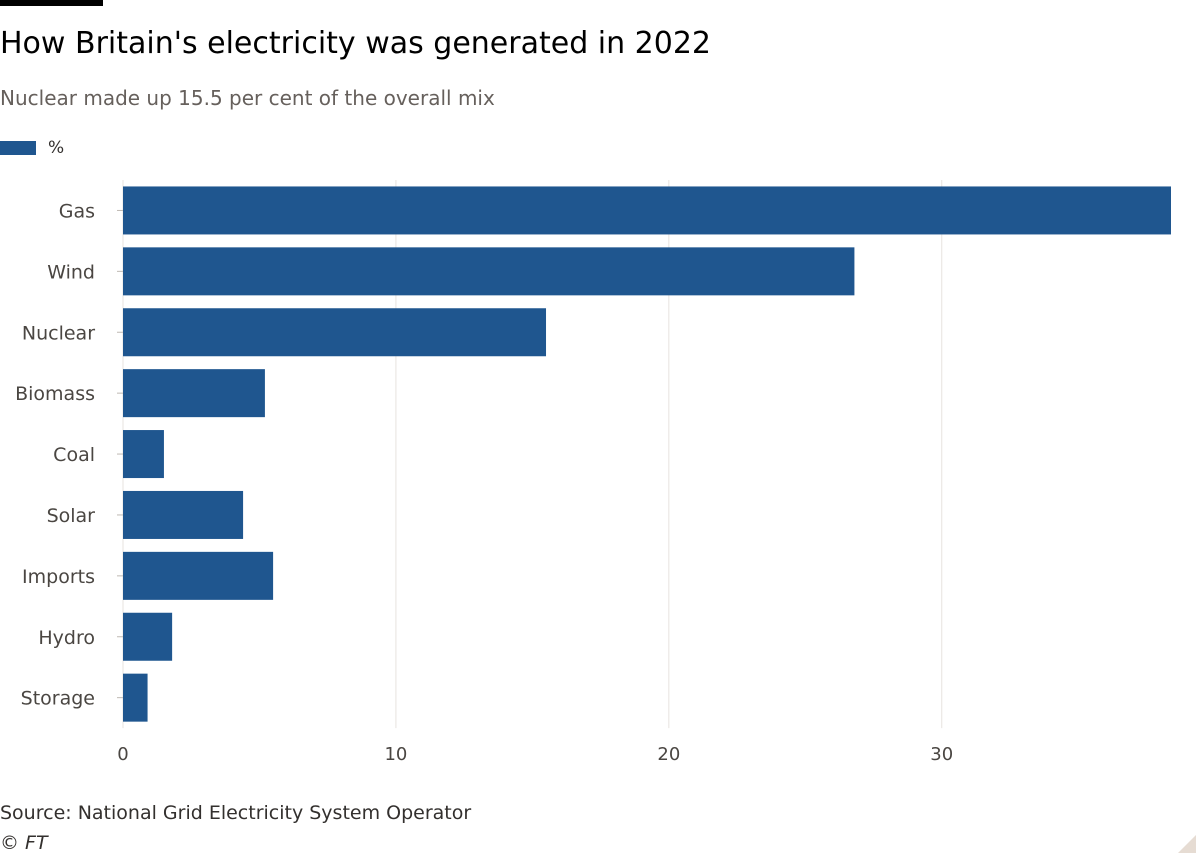  I want to click on category-label-wind: Wind, so click(71, 272).